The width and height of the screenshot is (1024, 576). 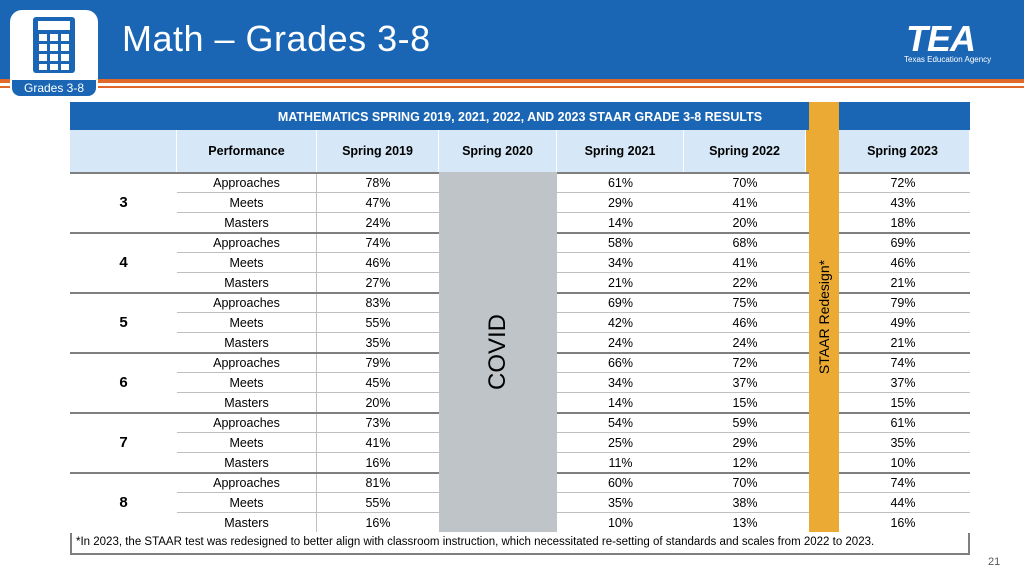 What do you see at coordinates (512, 81) in the screenshot?
I see `header-accent-stripe` at bounding box center [512, 81].